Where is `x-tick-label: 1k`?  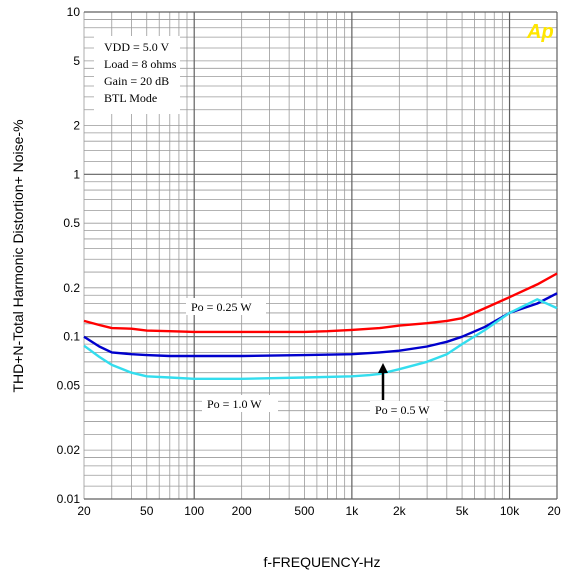 x-tick-label: 1k is located at coordinates (353, 511).